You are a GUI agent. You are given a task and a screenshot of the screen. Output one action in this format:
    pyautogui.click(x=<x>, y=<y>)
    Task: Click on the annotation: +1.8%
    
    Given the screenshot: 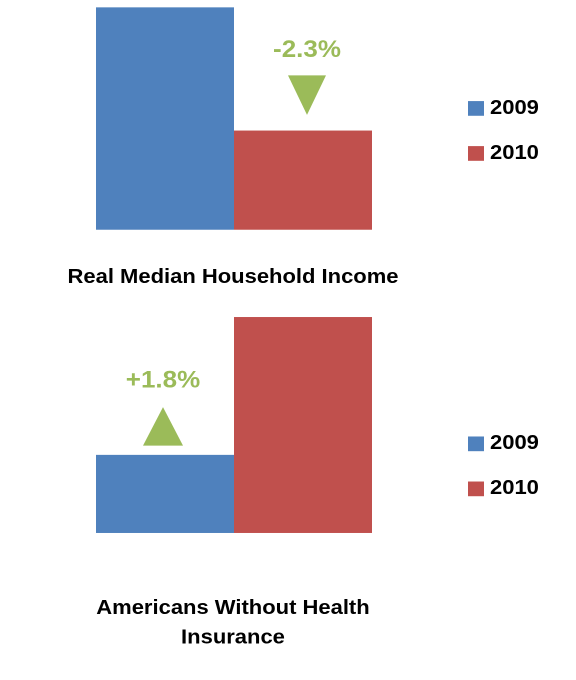 What is the action you would take?
    pyautogui.click(x=163, y=380)
    